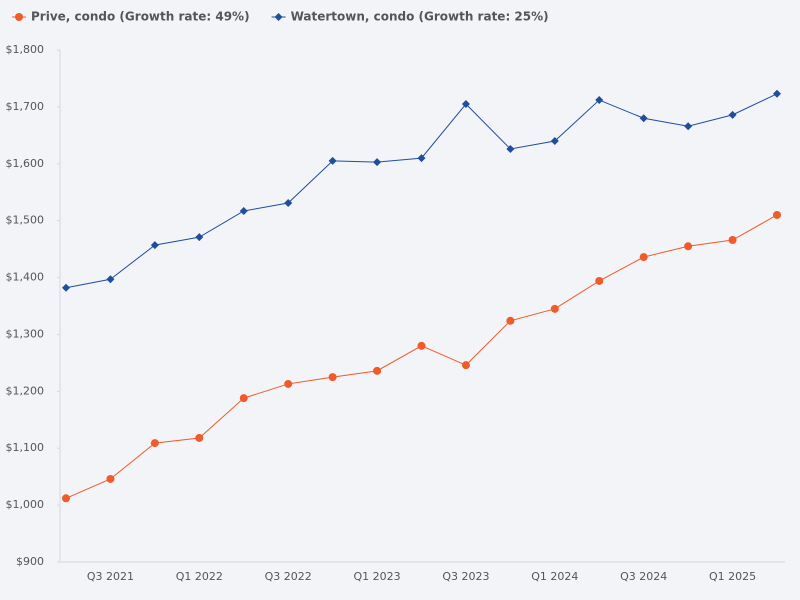 This screenshot has height=600, width=800. Describe the element at coordinates (25, 277) in the screenshot. I see `y-tick-label: $1,400` at that location.